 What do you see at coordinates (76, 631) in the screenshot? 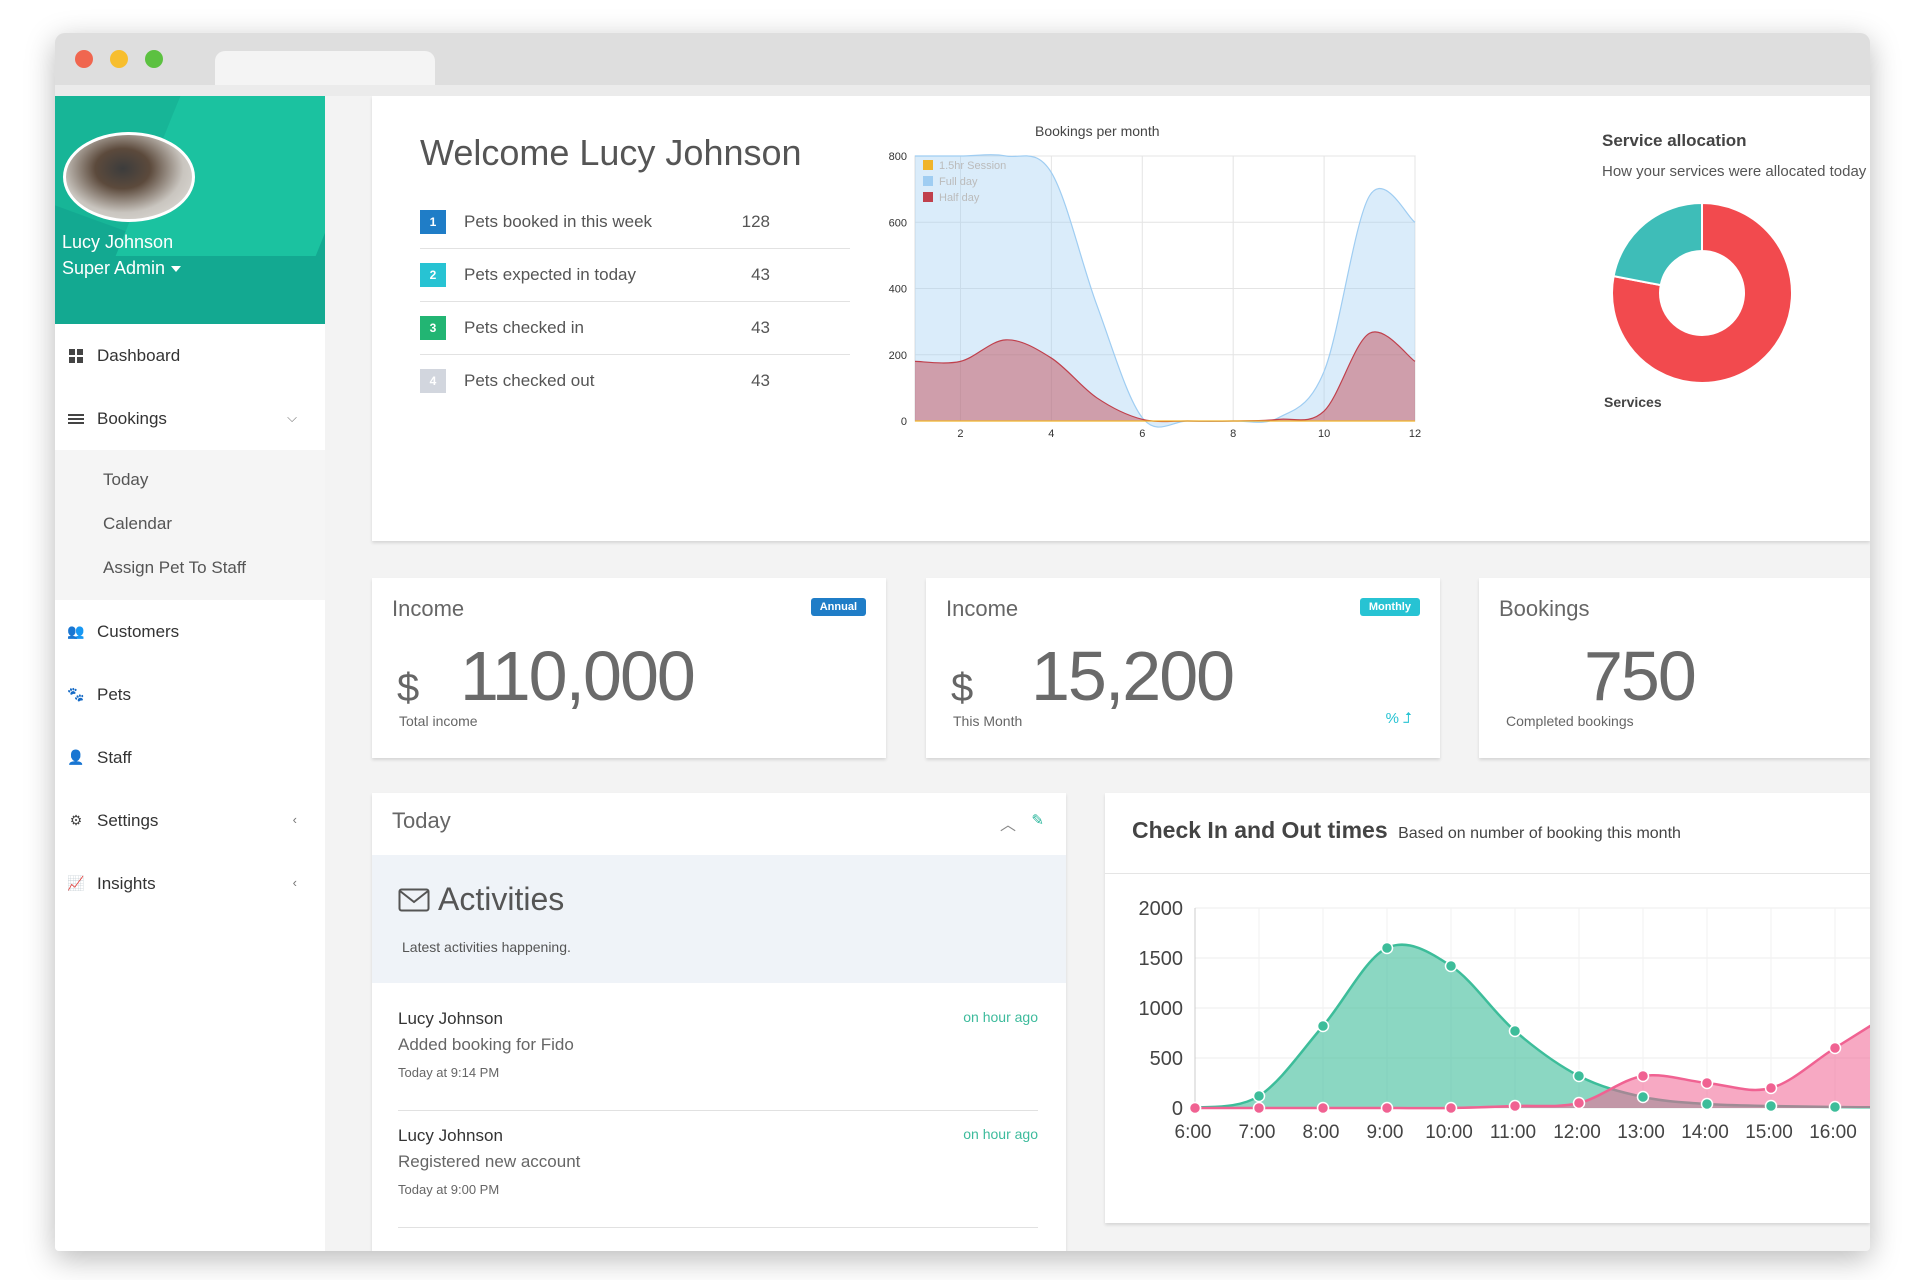
I see `users-icon: 👥` at bounding box center [76, 631].